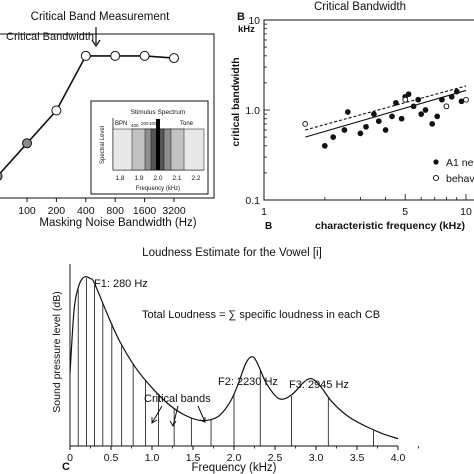  What do you see at coordinates (360, 7) in the screenshot?
I see `panel-b-title: Critical Bandwidth` at bounding box center [360, 7].